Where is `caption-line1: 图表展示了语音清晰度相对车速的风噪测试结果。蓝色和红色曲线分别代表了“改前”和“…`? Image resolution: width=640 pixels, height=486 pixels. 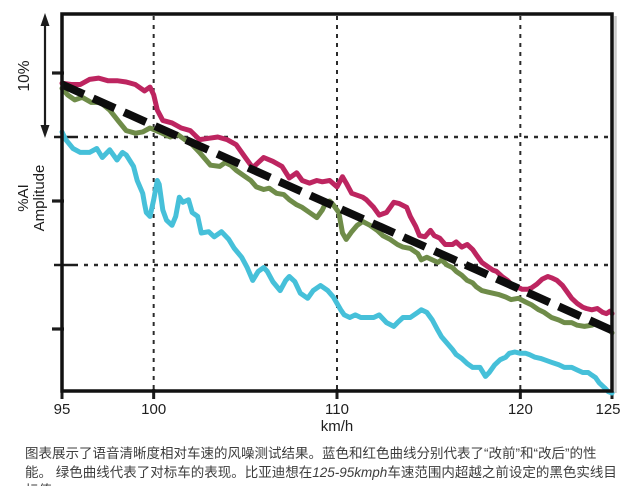
caption-line1: 图表展示了语音清晰度相对车速的风噪测试结果。蓝色和红色曲线分别代表了“改前”和“… is located at coordinates (311, 463).